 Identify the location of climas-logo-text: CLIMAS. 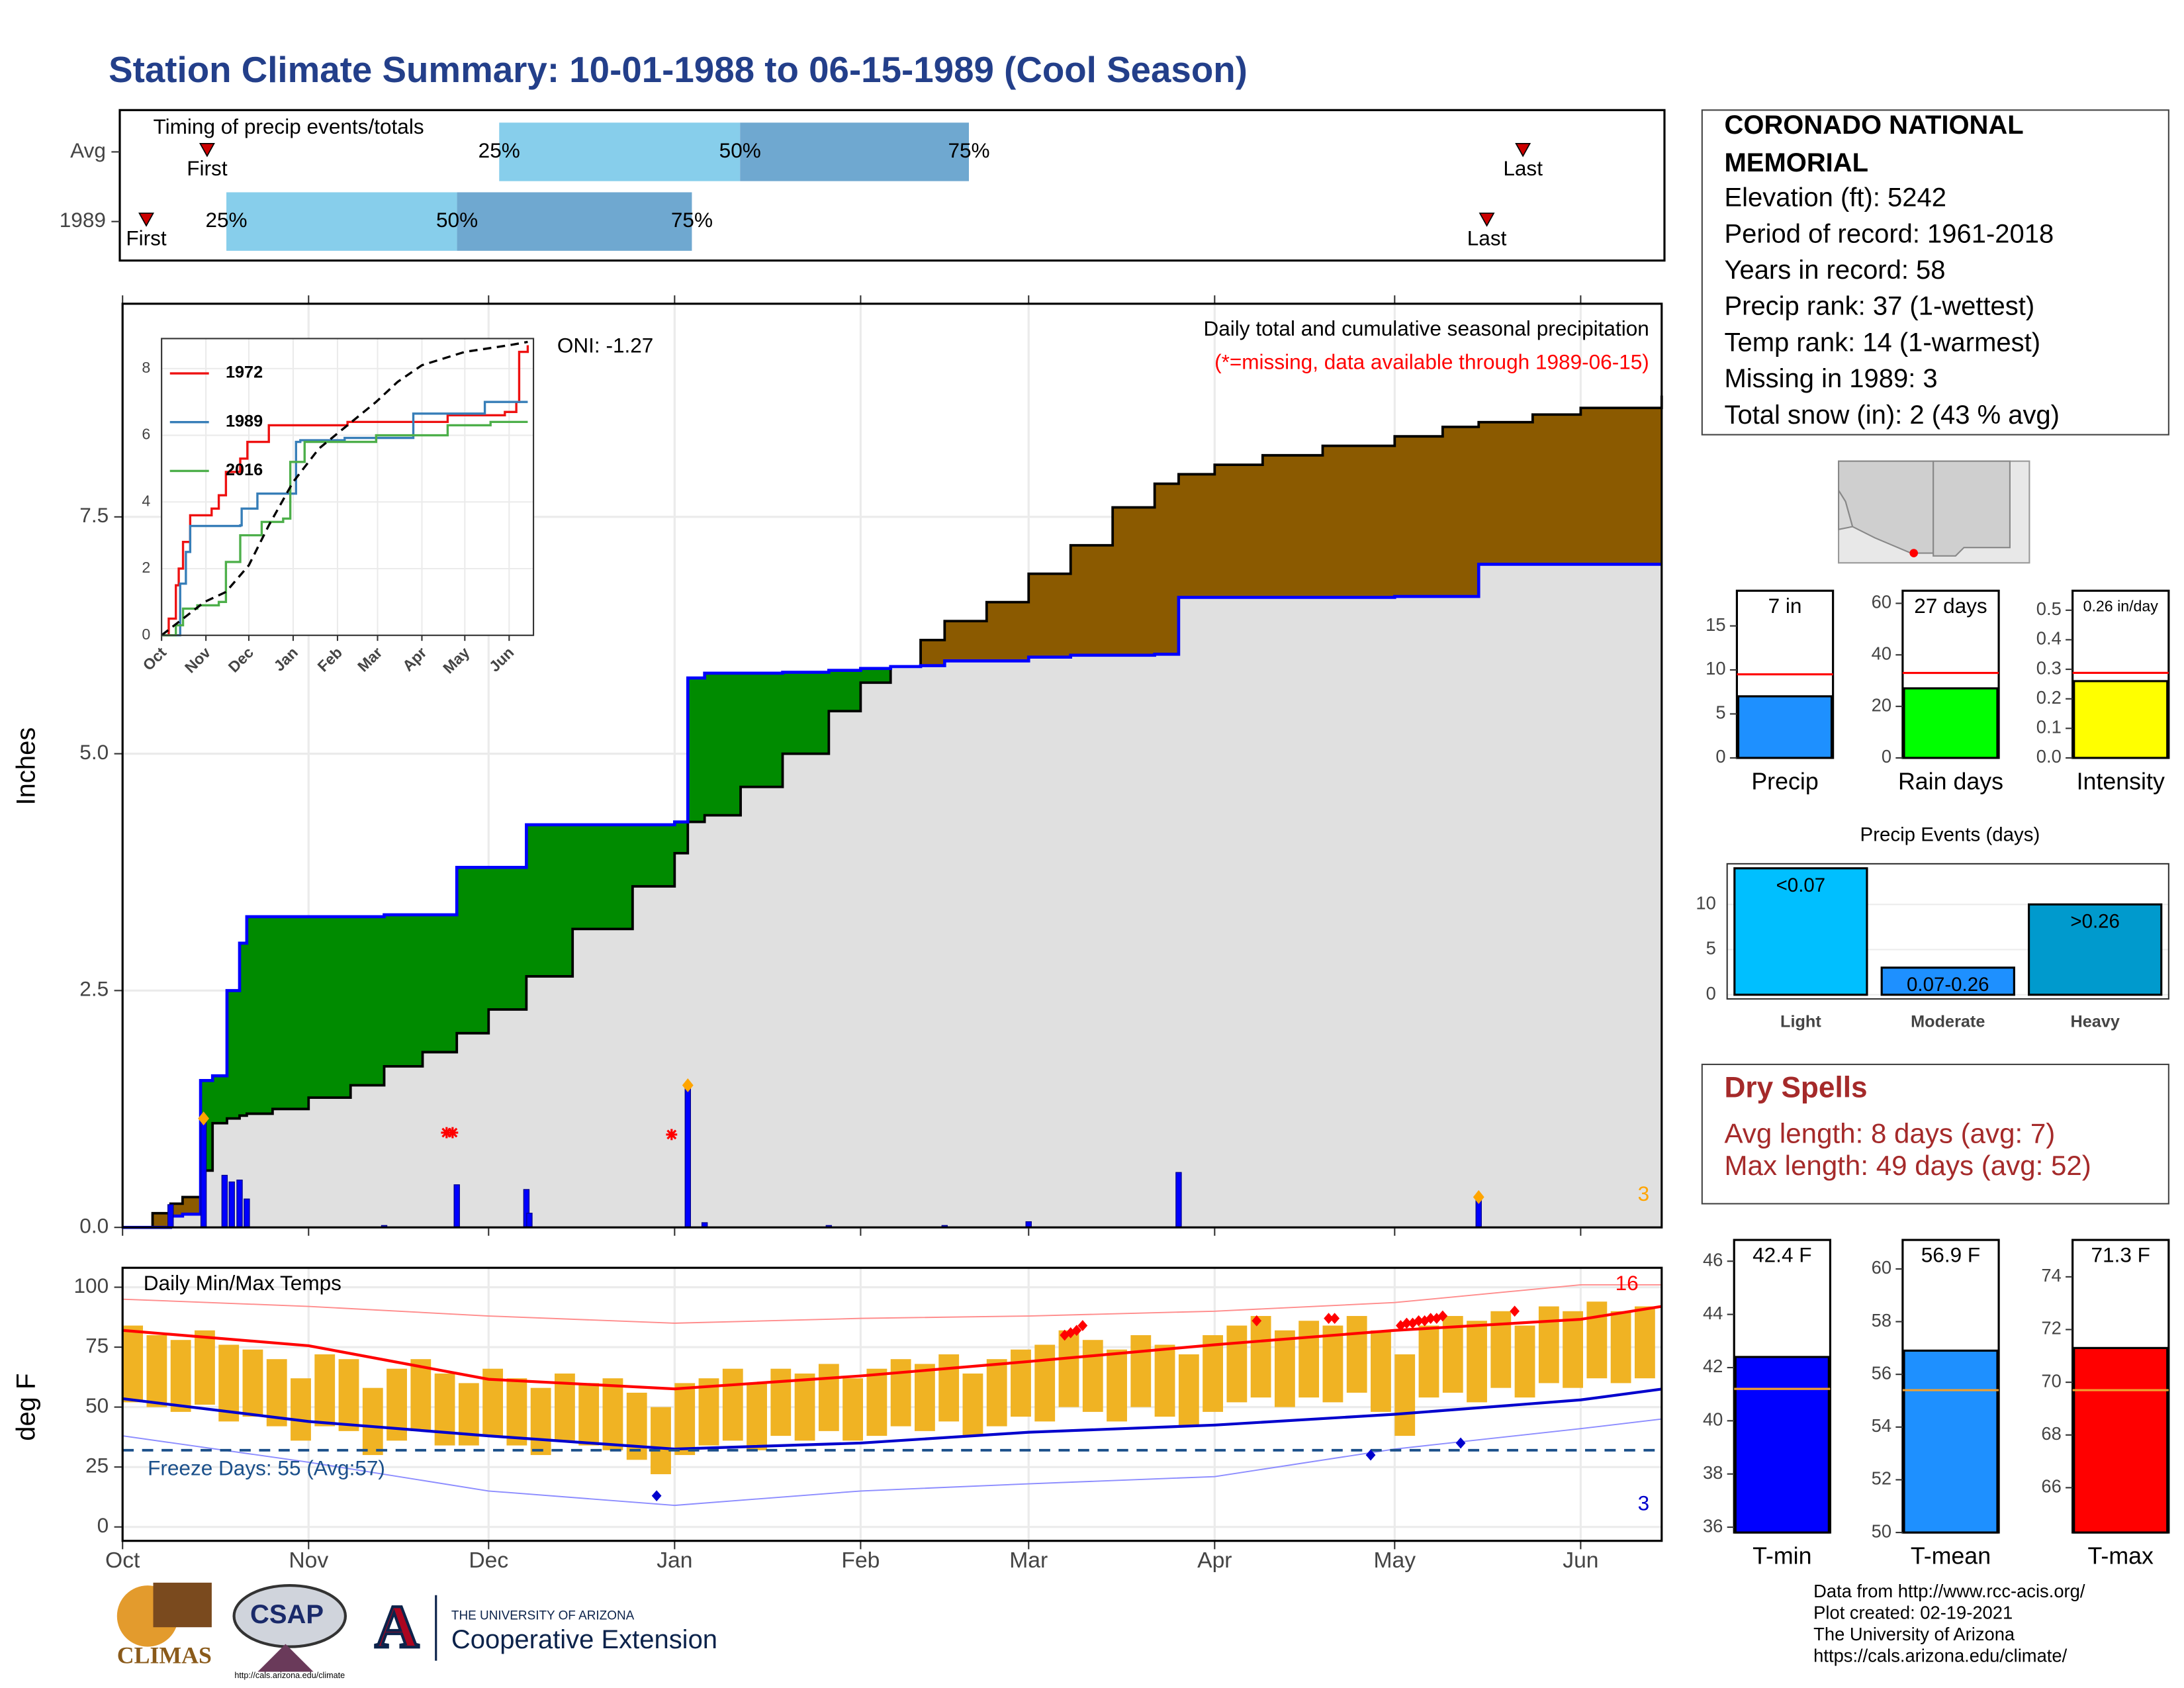
(164, 1655).